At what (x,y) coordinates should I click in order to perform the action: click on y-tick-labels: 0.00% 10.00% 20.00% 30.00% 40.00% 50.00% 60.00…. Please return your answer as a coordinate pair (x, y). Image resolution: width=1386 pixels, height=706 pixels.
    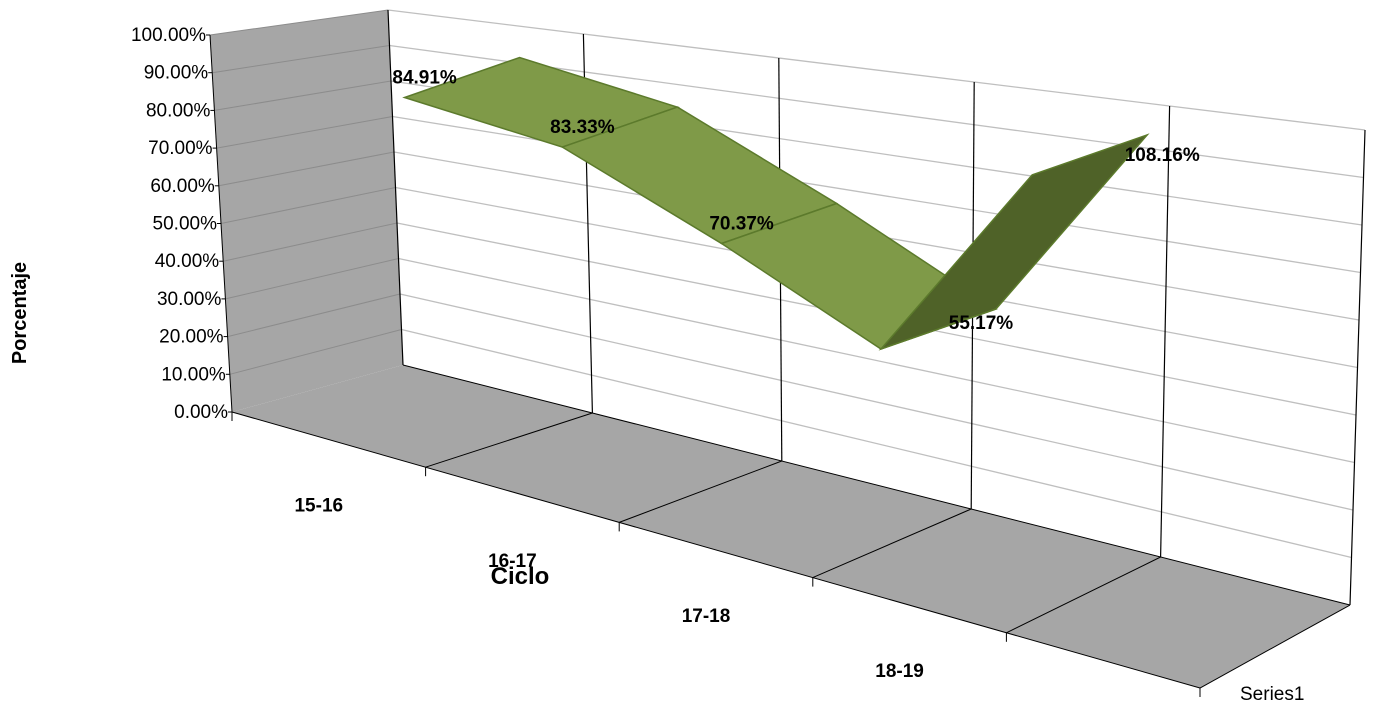
    Looking at the image, I should click on (181, 224).